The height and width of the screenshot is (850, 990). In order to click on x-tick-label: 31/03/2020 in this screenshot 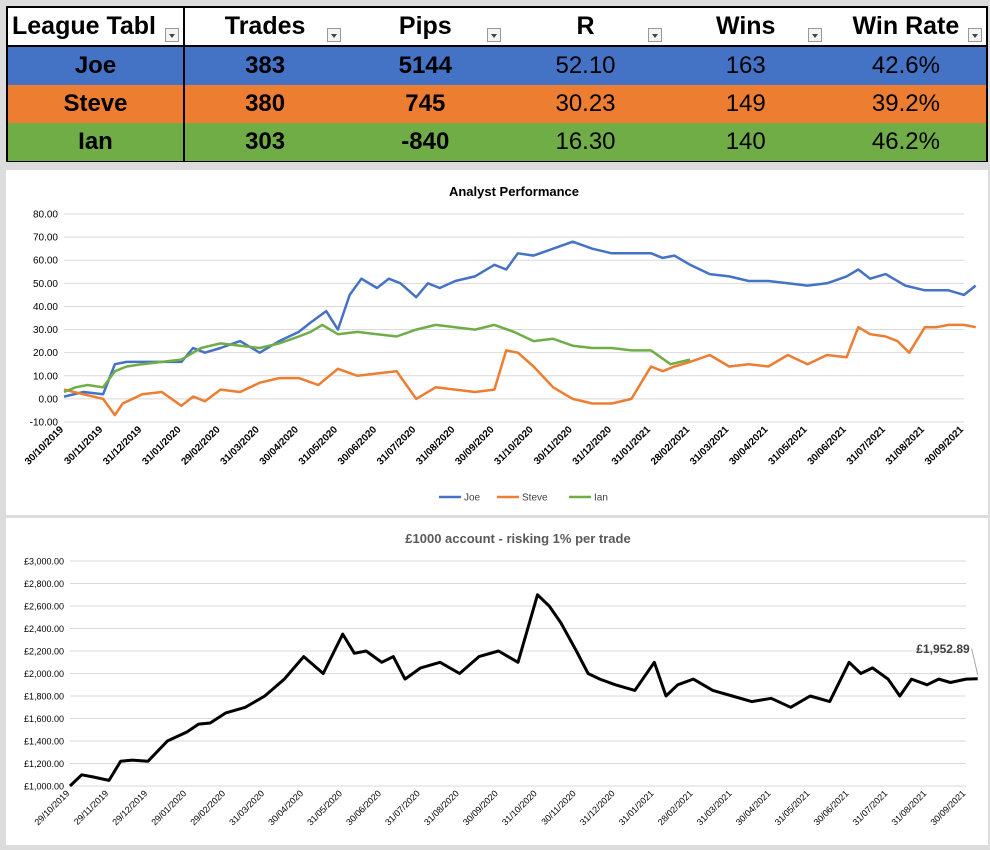, I will do `click(240, 445)`.